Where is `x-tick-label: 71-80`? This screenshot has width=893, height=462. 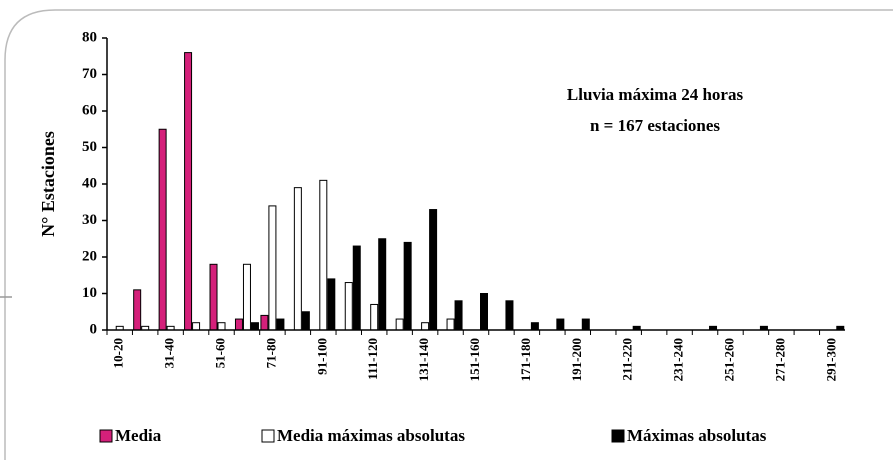
x-tick-label: 71-80 is located at coordinates (270, 353).